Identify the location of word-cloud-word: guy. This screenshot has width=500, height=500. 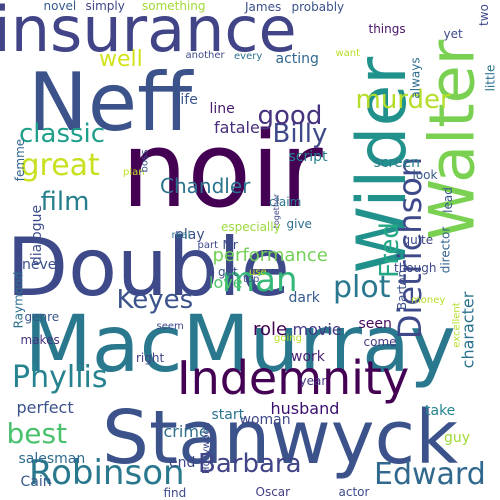
(457, 438).